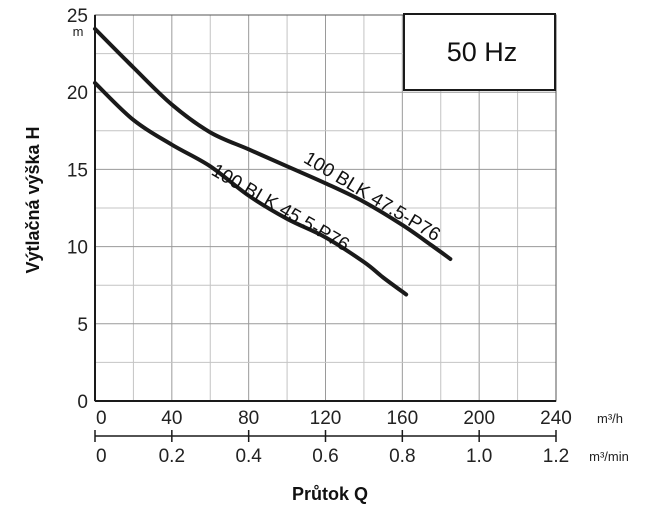  I want to click on y-tick-label: 25, so click(77, 16).